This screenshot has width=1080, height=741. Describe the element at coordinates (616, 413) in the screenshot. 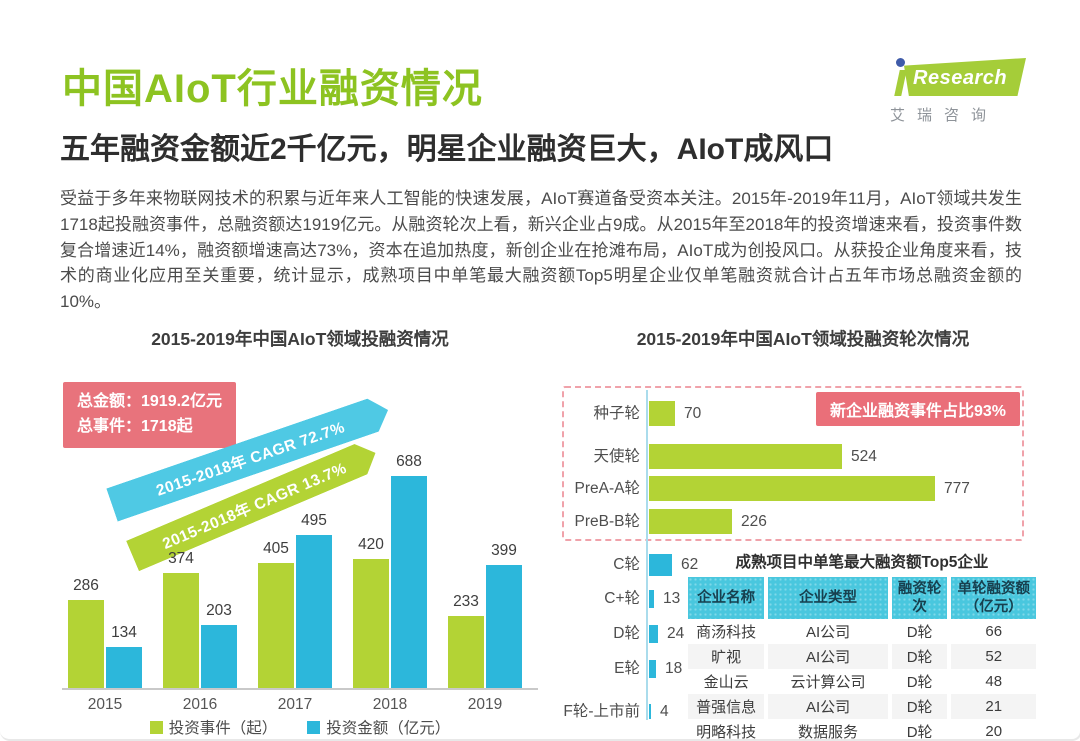

I see `round-label: 种子轮` at that location.